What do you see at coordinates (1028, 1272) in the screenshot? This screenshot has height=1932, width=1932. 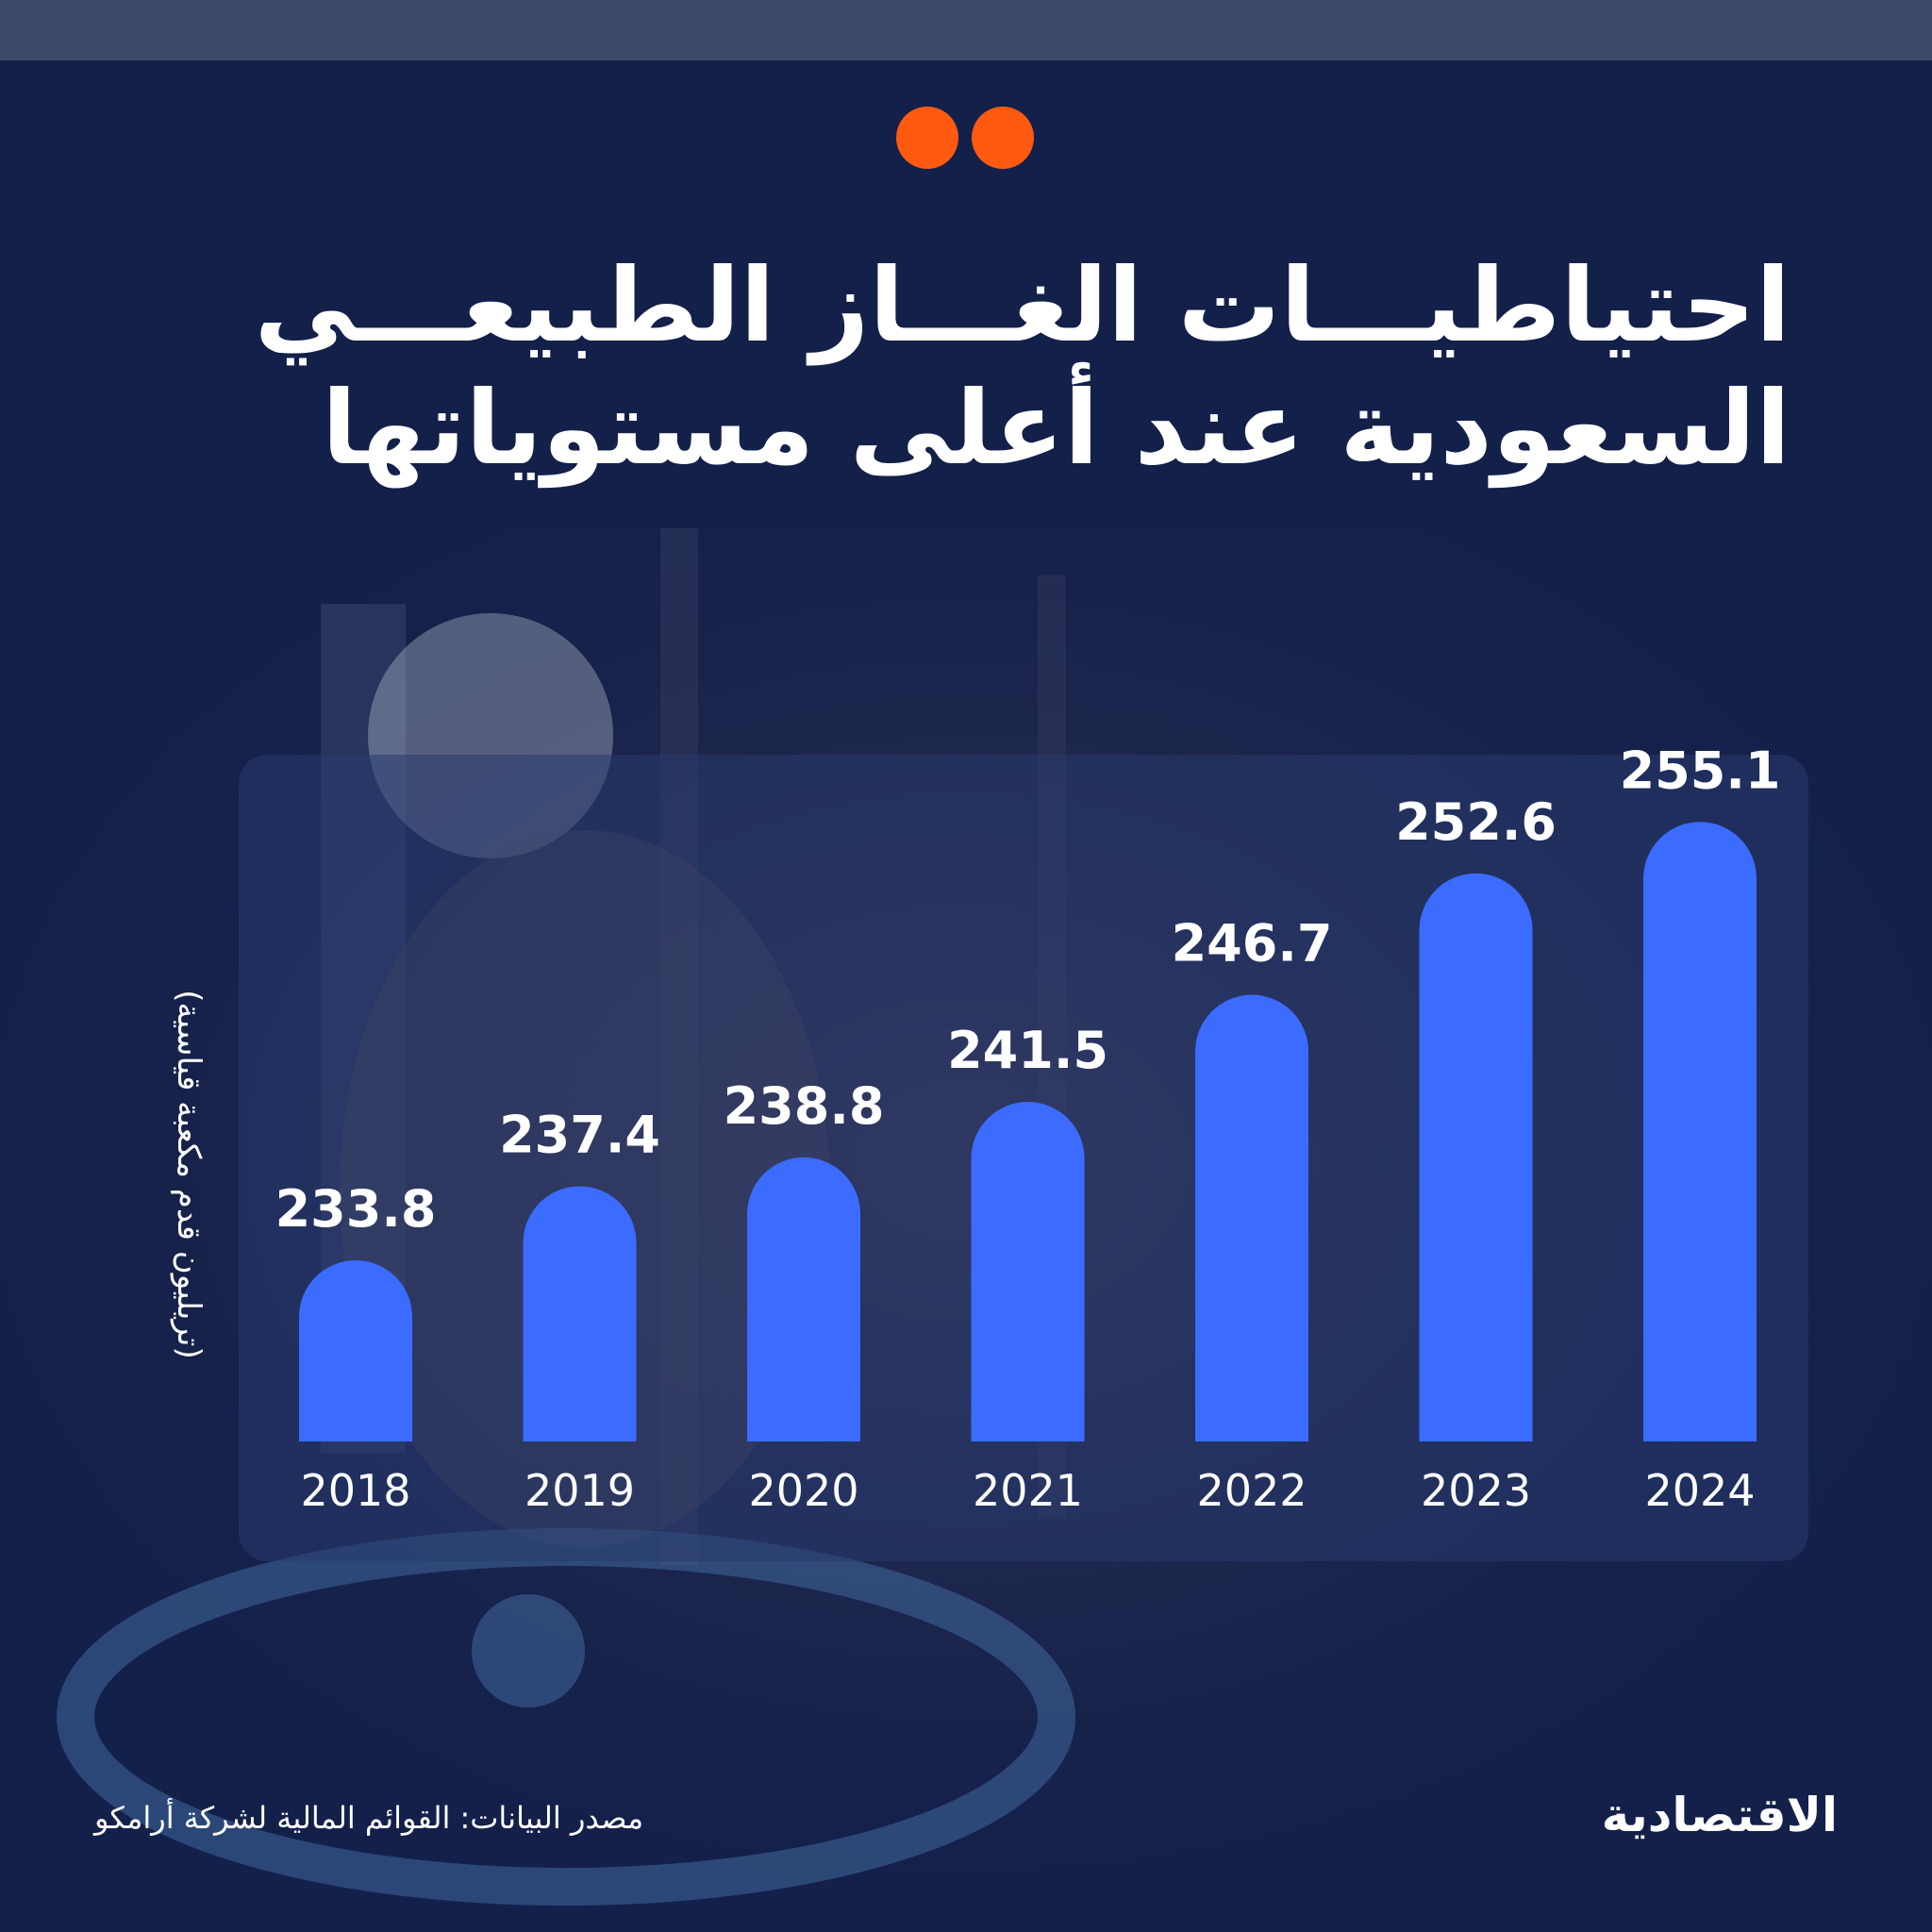 I see `bar-2021` at bounding box center [1028, 1272].